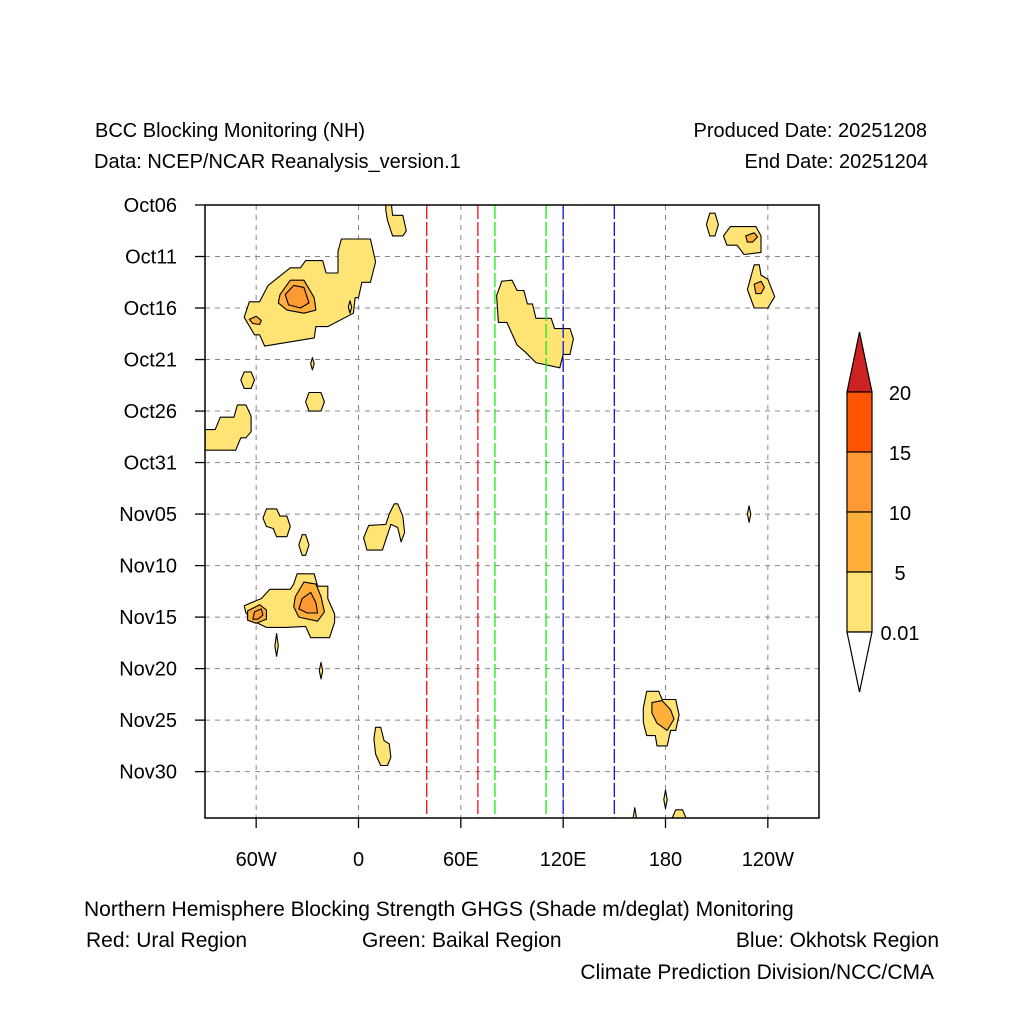 The width and height of the screenshot is (1024, 1024). What do you see at coordinates (883, 512) in the screenshot?
I see `colorbar: 20 15 10 5 0.01` at bounding box center [883, 512].